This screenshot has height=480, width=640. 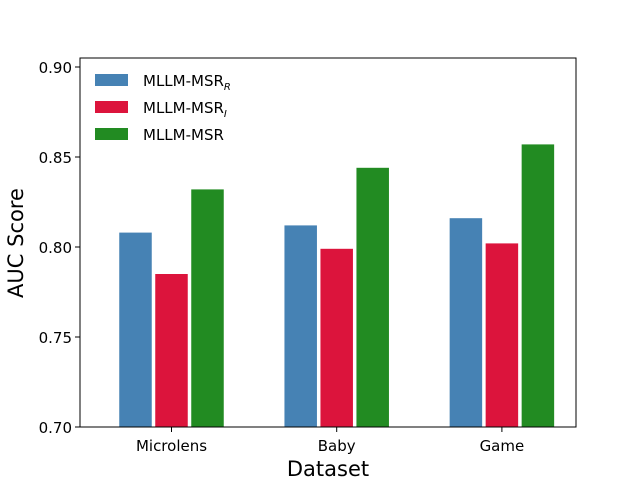 I want to click on y-tick-label: 0.85, so click(x=55, y=158).